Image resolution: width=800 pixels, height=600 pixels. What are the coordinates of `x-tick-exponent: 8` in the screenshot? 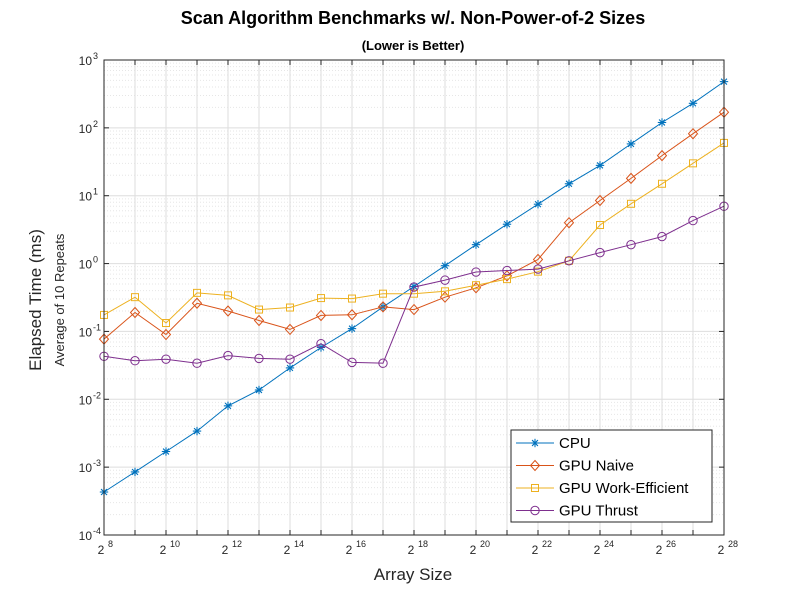 It's located at (110, 544).